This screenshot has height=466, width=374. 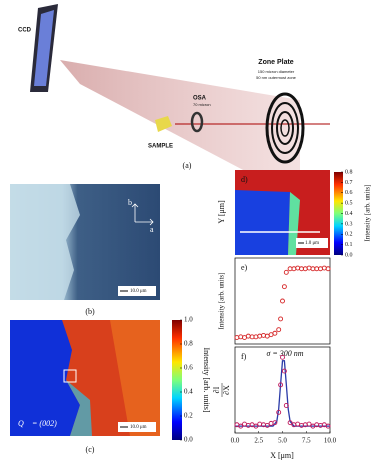 I want to click on x-tick-label: 2.5, so click(x=258, y=441).